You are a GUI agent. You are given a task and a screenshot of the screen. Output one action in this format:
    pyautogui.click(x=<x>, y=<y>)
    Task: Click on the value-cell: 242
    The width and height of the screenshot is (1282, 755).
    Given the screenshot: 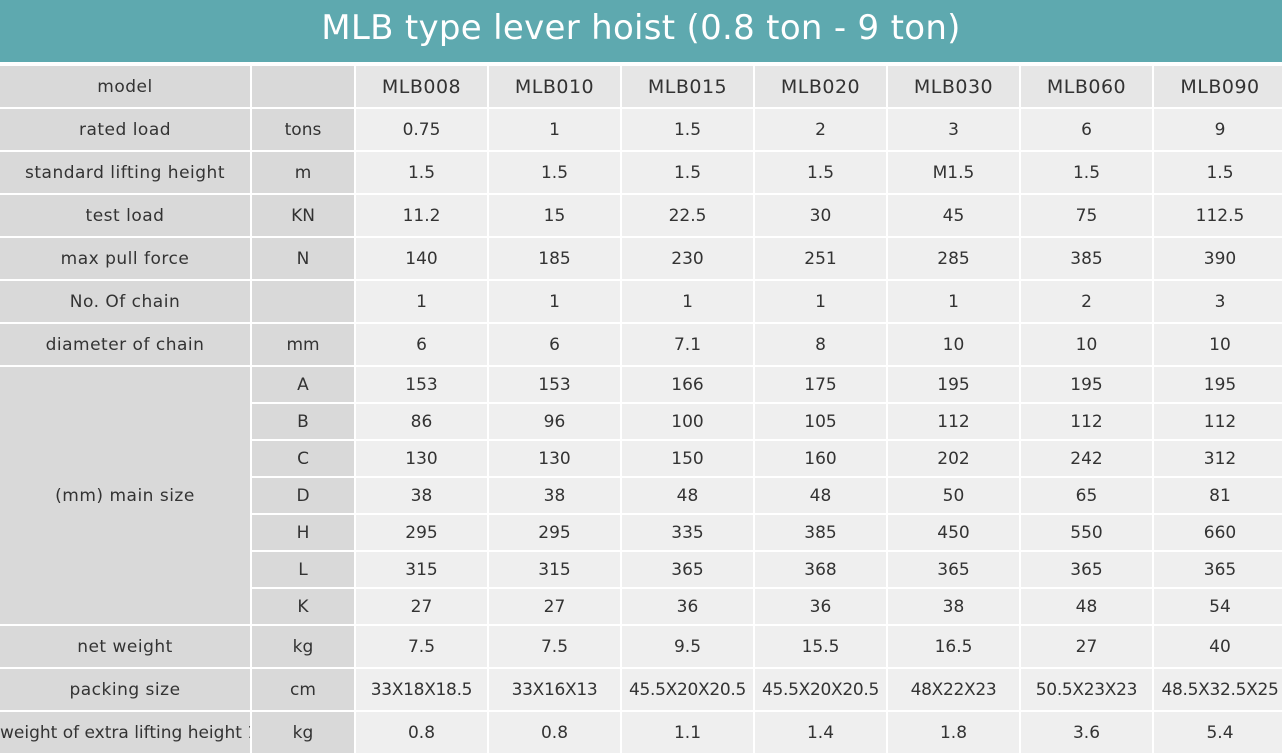 What is the action you would take?
    pyautogui.click(x=1086, y=458)
    